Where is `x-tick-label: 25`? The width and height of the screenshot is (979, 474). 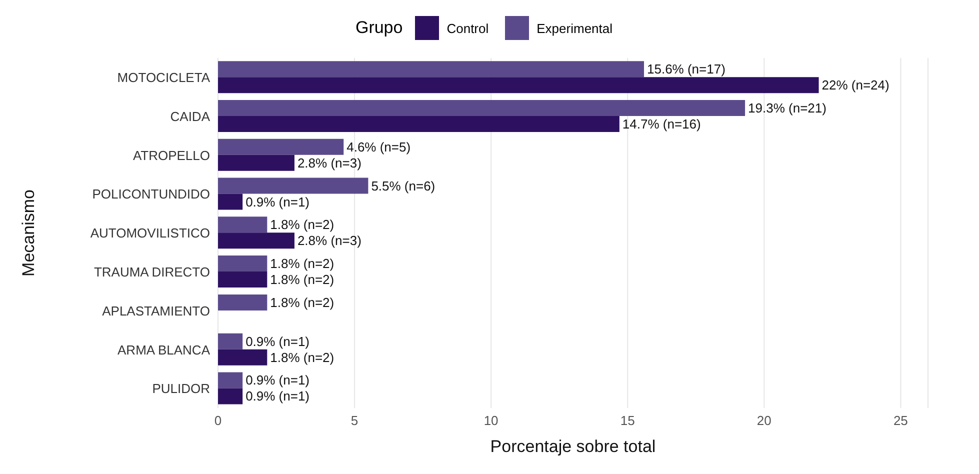 x-tick-label: 25 is located at coordinates (900, 420).